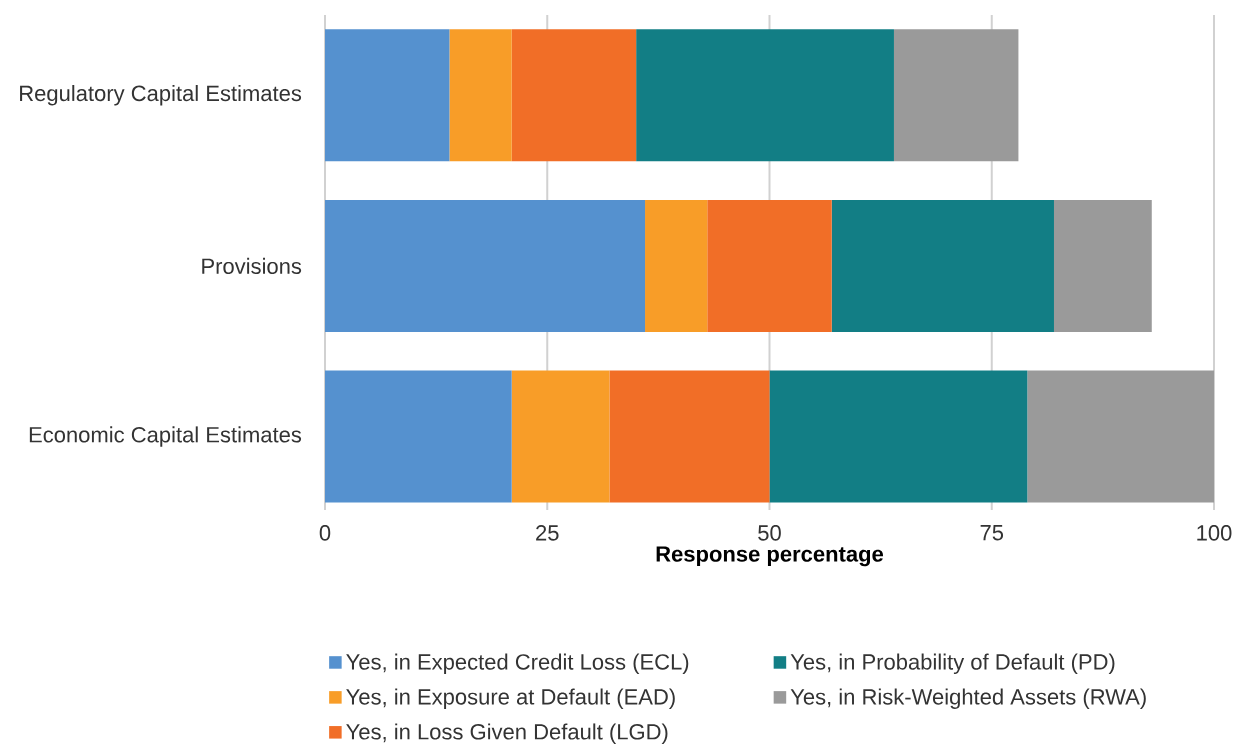 This screenshot has width=1237, height=751. What do you see at coordinates (510, 698) in the screenshot?
I see `legend-label: Yes, in Exposure at Default (EAD)` at bounding box center [510, 698].